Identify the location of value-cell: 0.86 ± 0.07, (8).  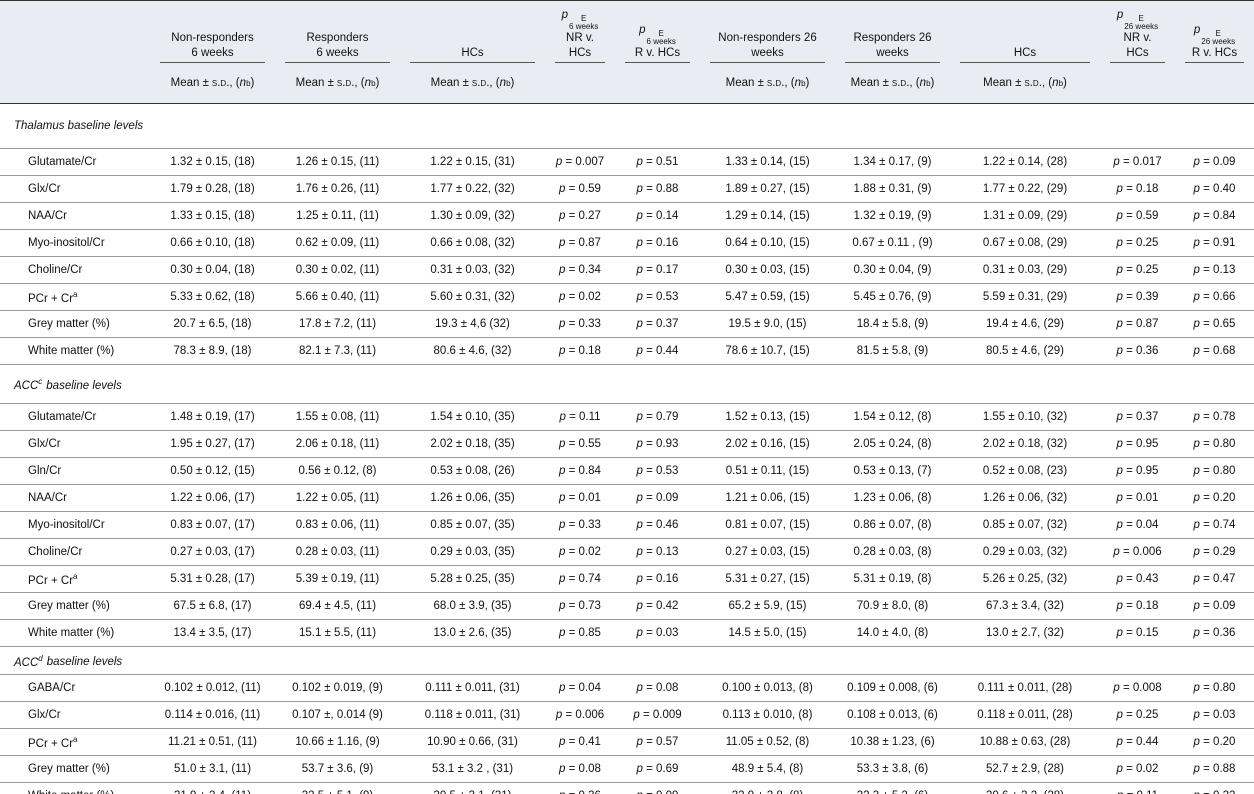
(892, 525).